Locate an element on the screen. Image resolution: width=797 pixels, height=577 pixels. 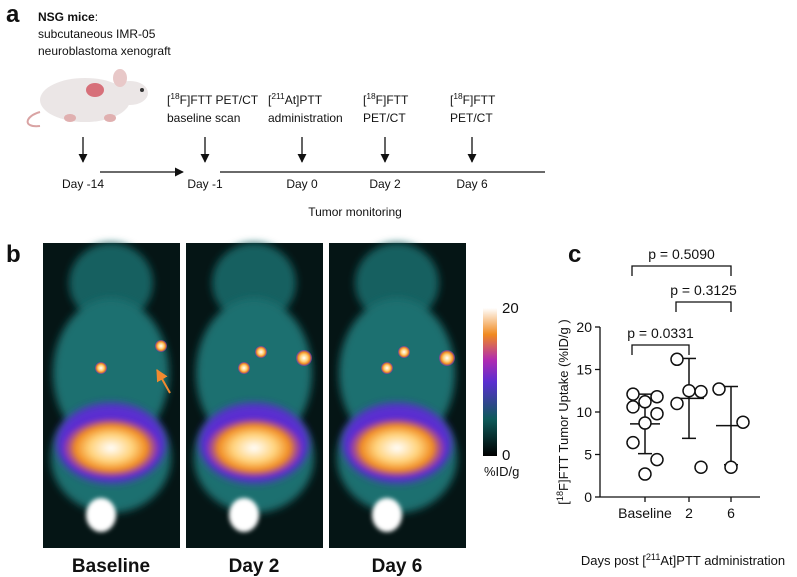
mouse-desc: subcutaneous IMR-05 is located at coordinates (97, 34).